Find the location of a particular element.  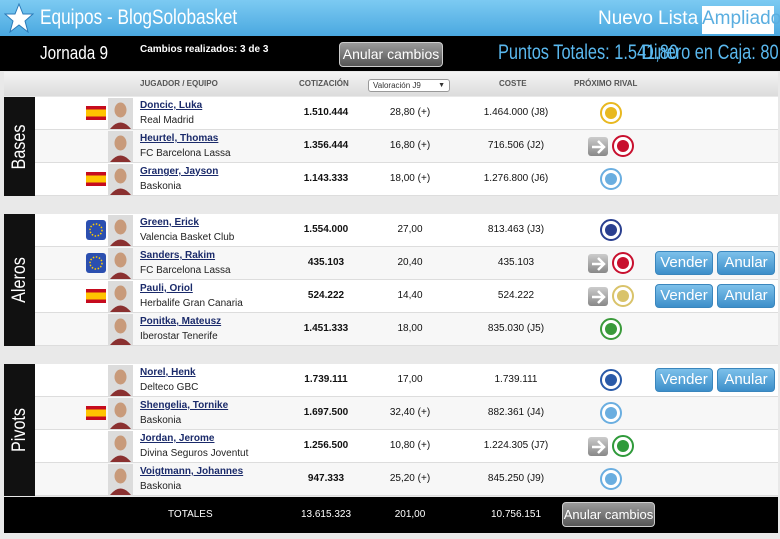

cash: Dinero en Caja: 80.819 is located at coordinates (711, 52).